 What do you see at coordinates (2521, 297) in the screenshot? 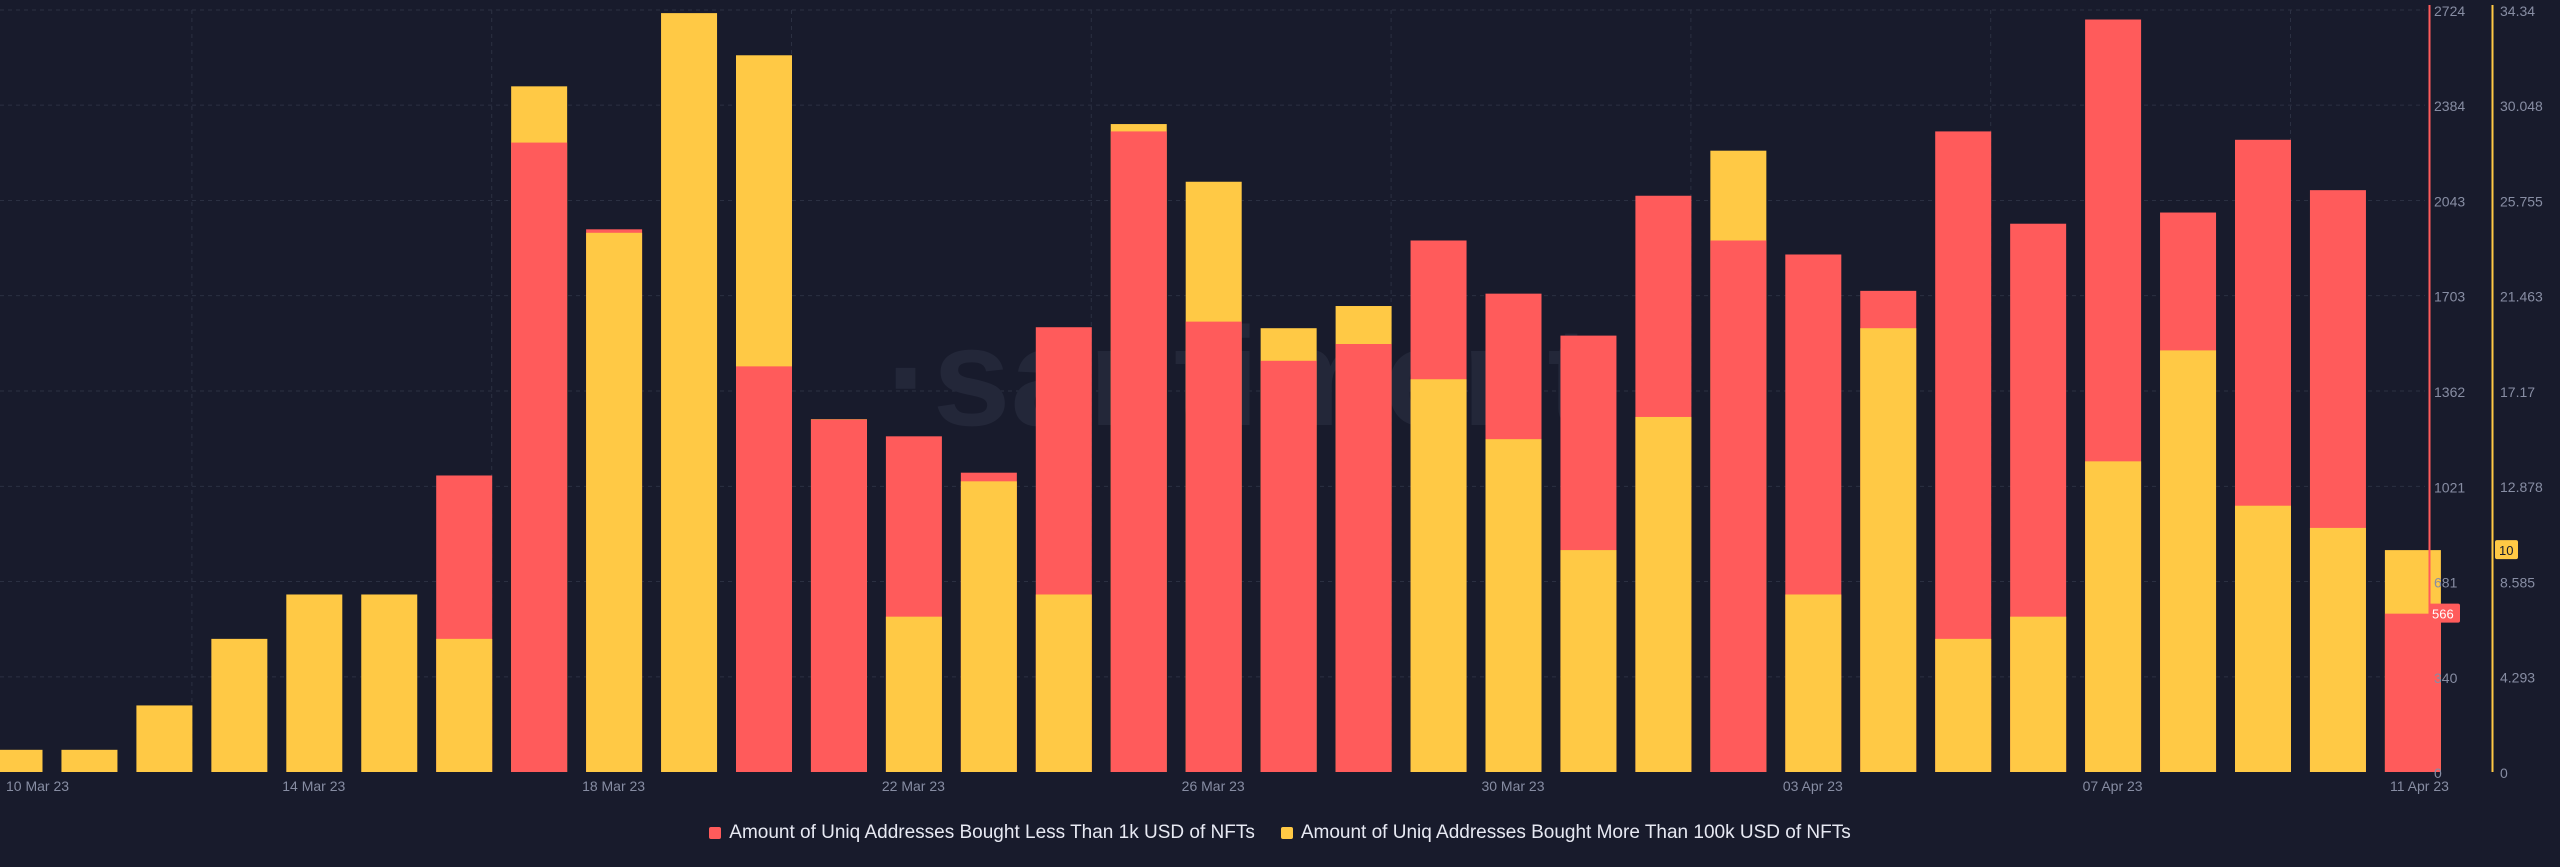
I see `right-axis-tick-label: 21.463` at bounding box center [2521, 297].